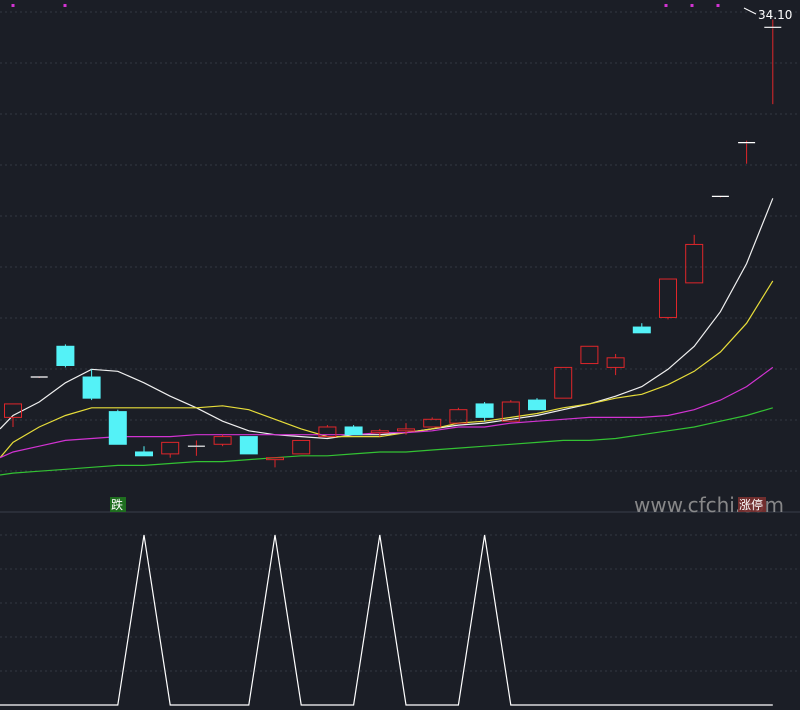 This screenshot has height=710, width=800. I want to click on fall-label: 跌, so click(117, 504).